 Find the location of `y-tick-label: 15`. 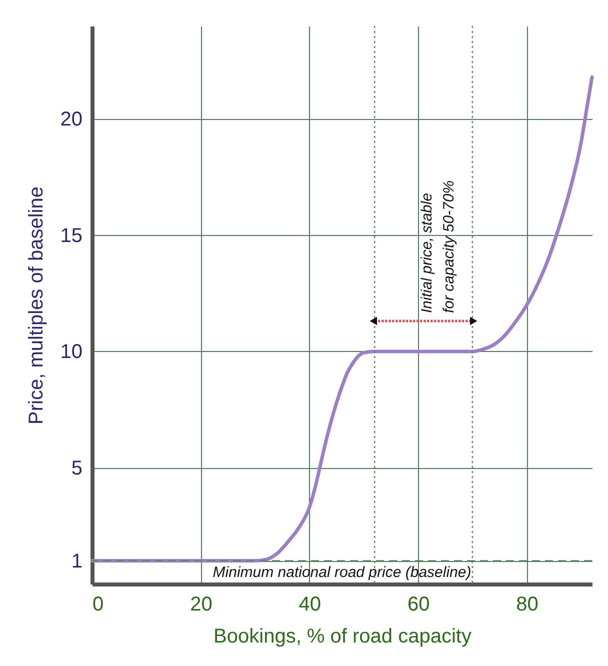

y-tick-label: 15 is located at coordinates (71, 235).